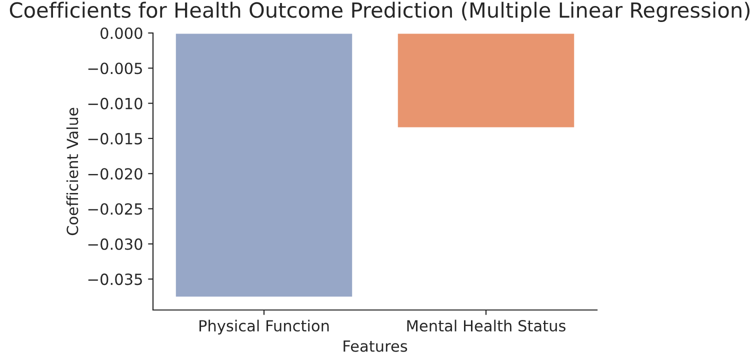 This screenshot has height=360, width=750. What do you see at coordinates (115, 280) in the screenshot?
I see `y-tick-label: −0.035` at bounding box center [115, 280].